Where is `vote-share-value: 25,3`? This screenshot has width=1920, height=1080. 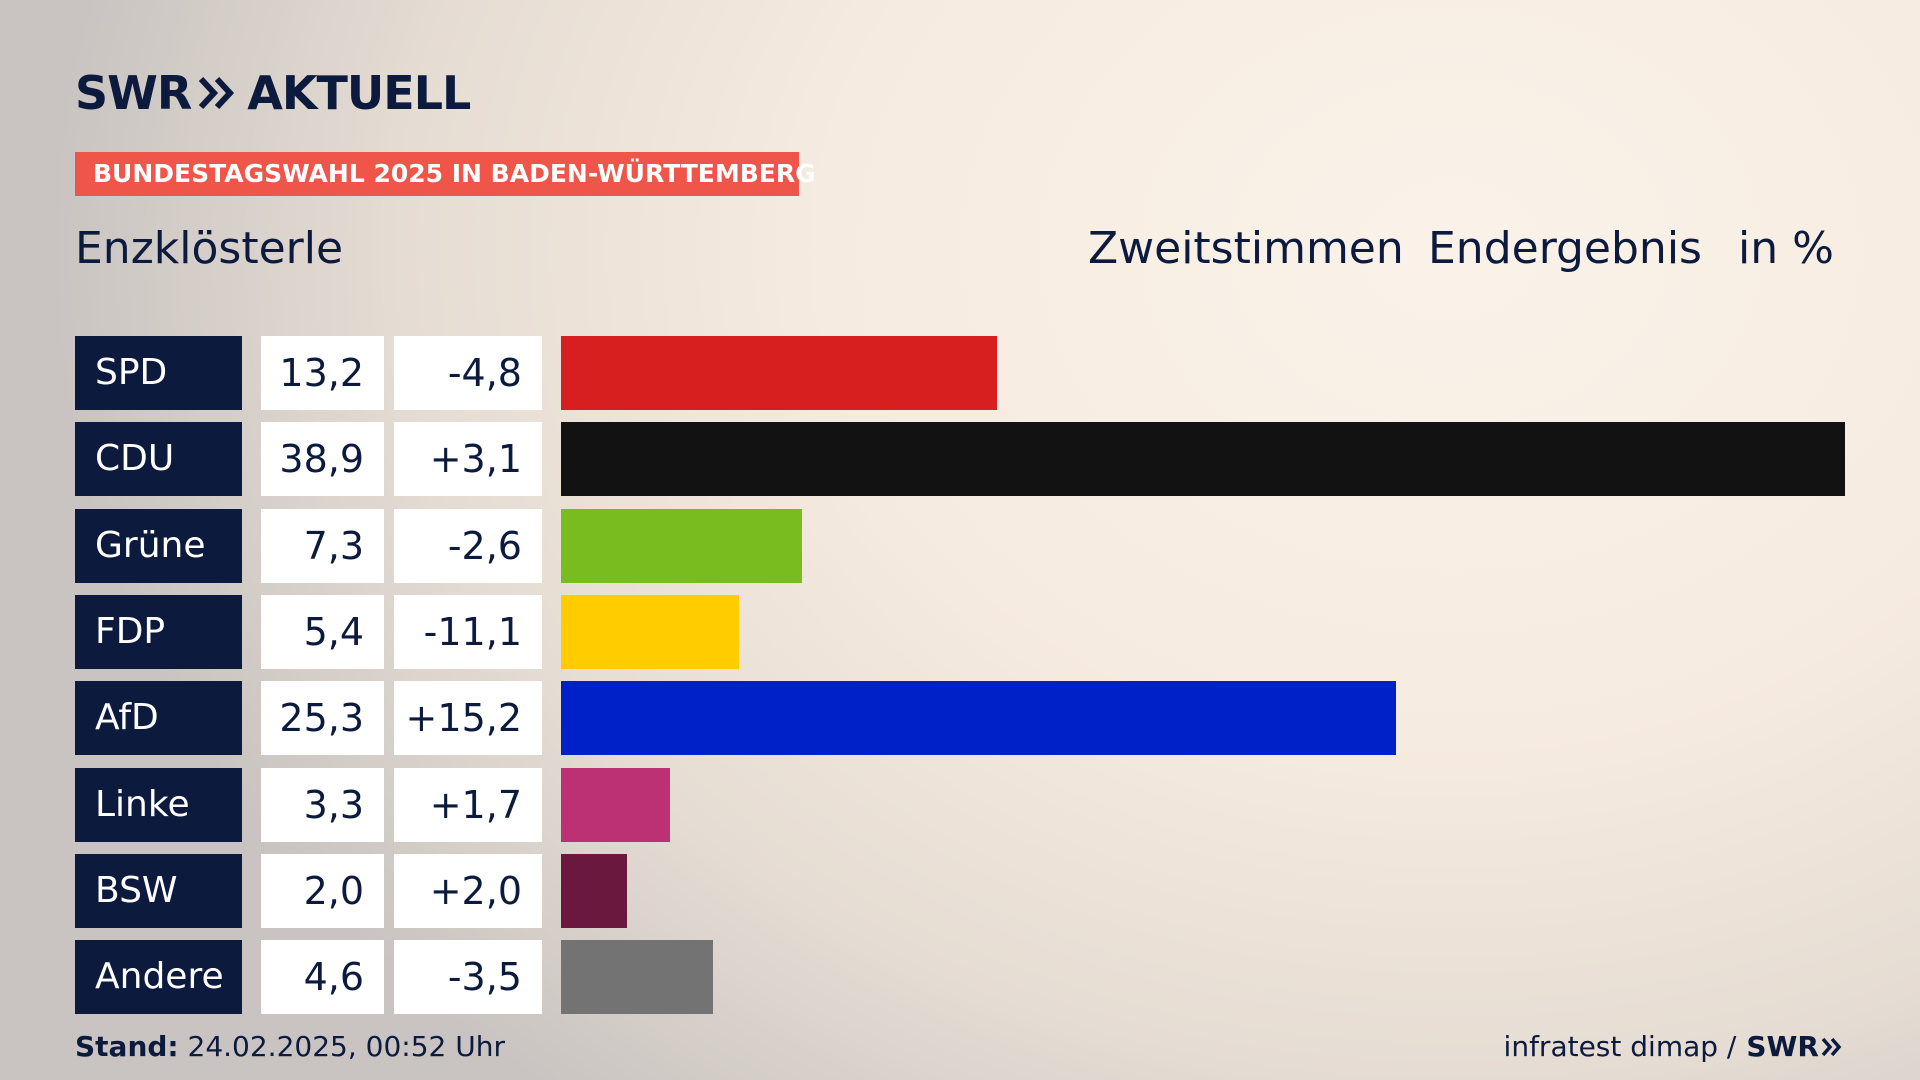 vote-share-value: 25,3 is located at coordinates (322, 718).